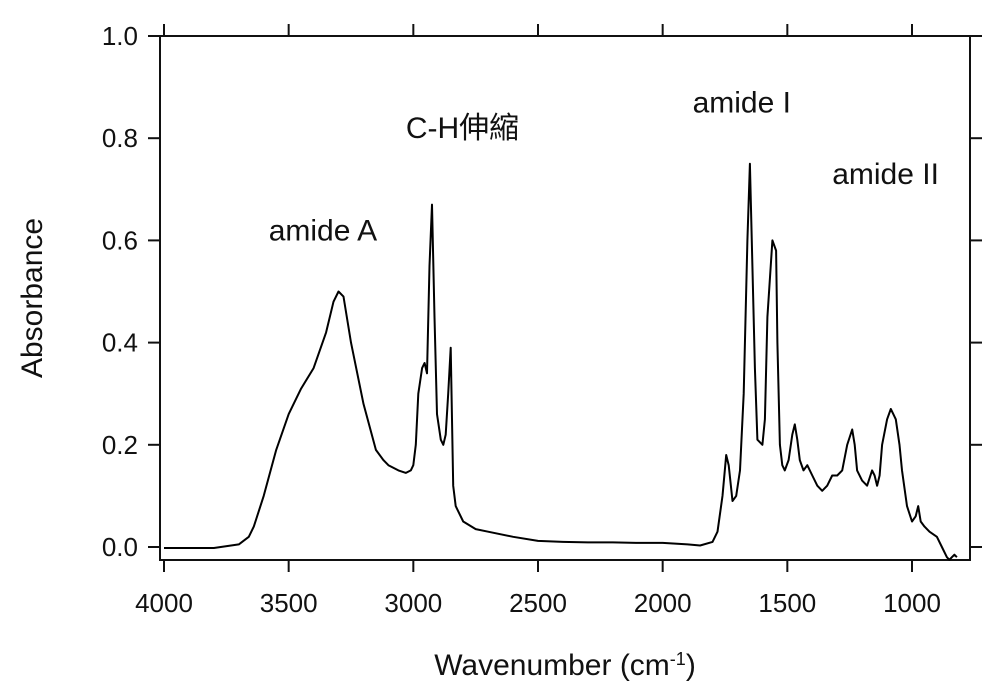 The image size is (1000, 700). I want to click on x-tick-label: 2000, so click(663, 603).